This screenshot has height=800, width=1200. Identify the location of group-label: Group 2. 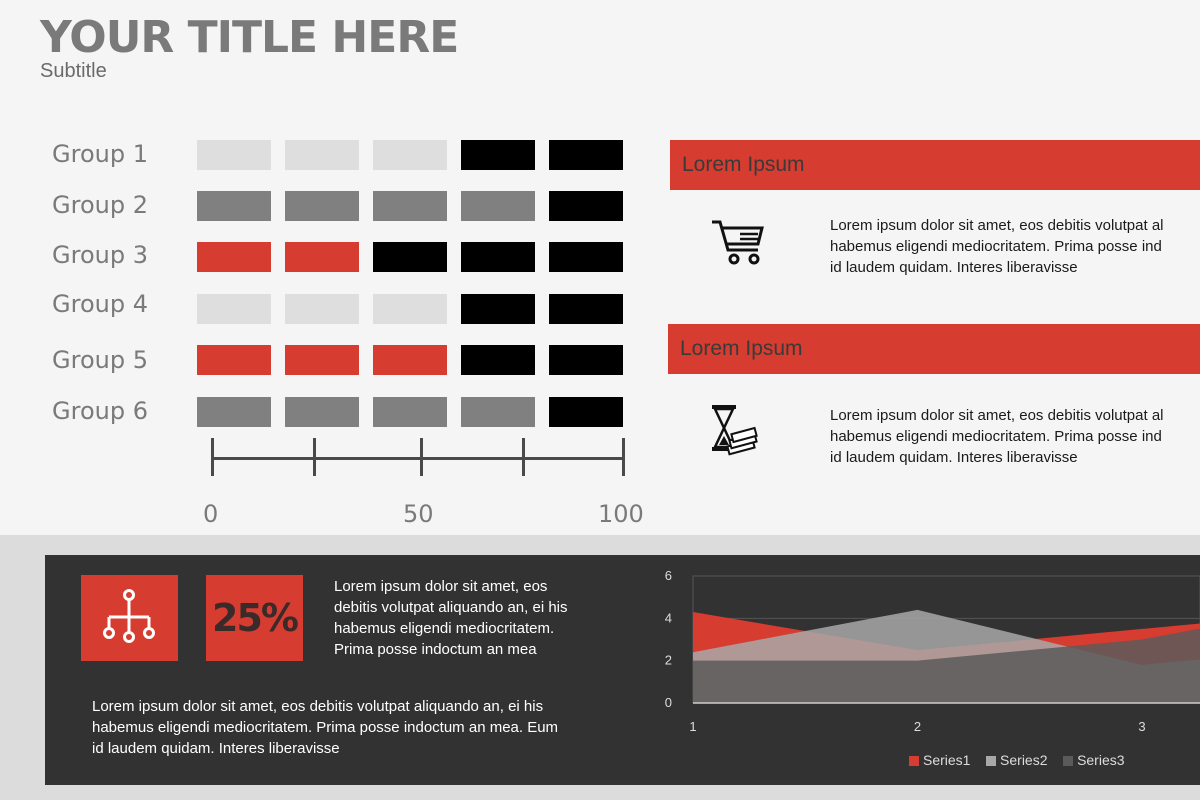
(100, 205).